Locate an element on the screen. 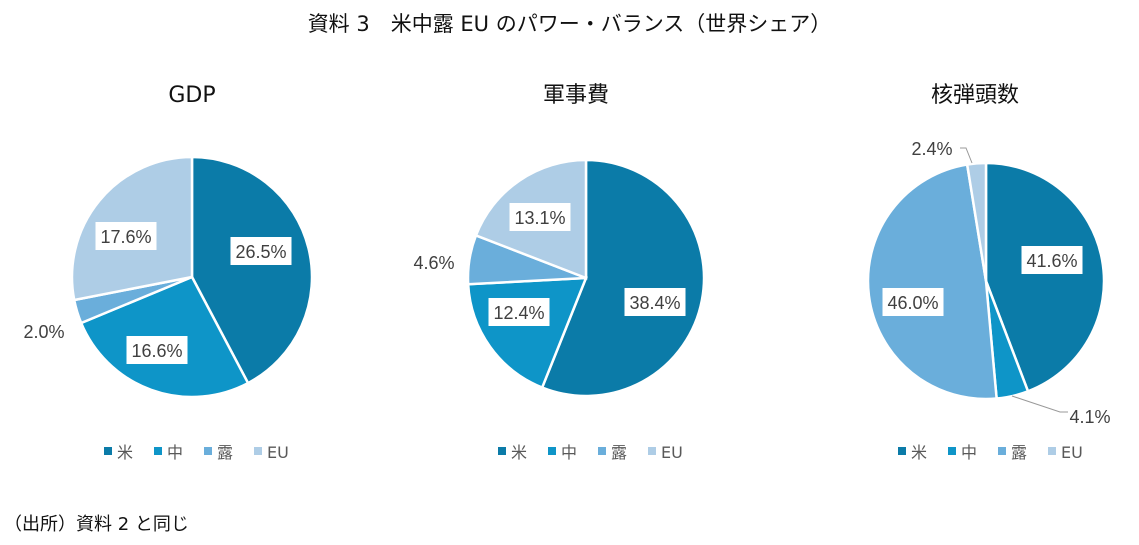 Image resolution: width=1139 pixels, height=545 pixels. pie-slice-EU is located at coordinates (976, 221).